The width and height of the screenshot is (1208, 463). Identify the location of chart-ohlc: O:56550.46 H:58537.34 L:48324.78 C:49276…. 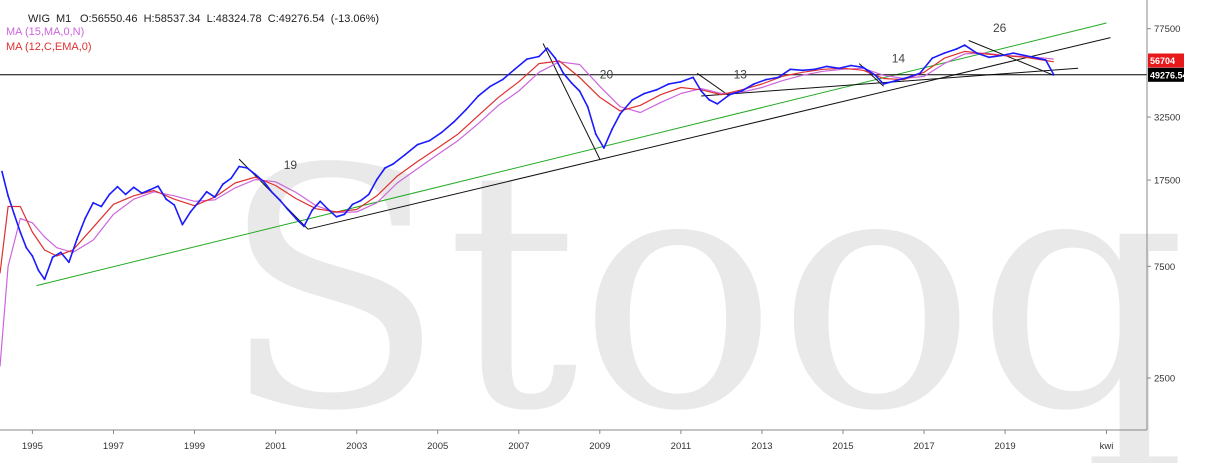
(229, 19).